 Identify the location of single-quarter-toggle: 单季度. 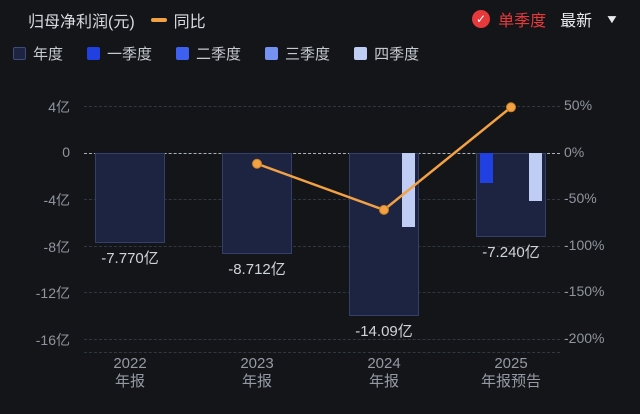
(522, 21).